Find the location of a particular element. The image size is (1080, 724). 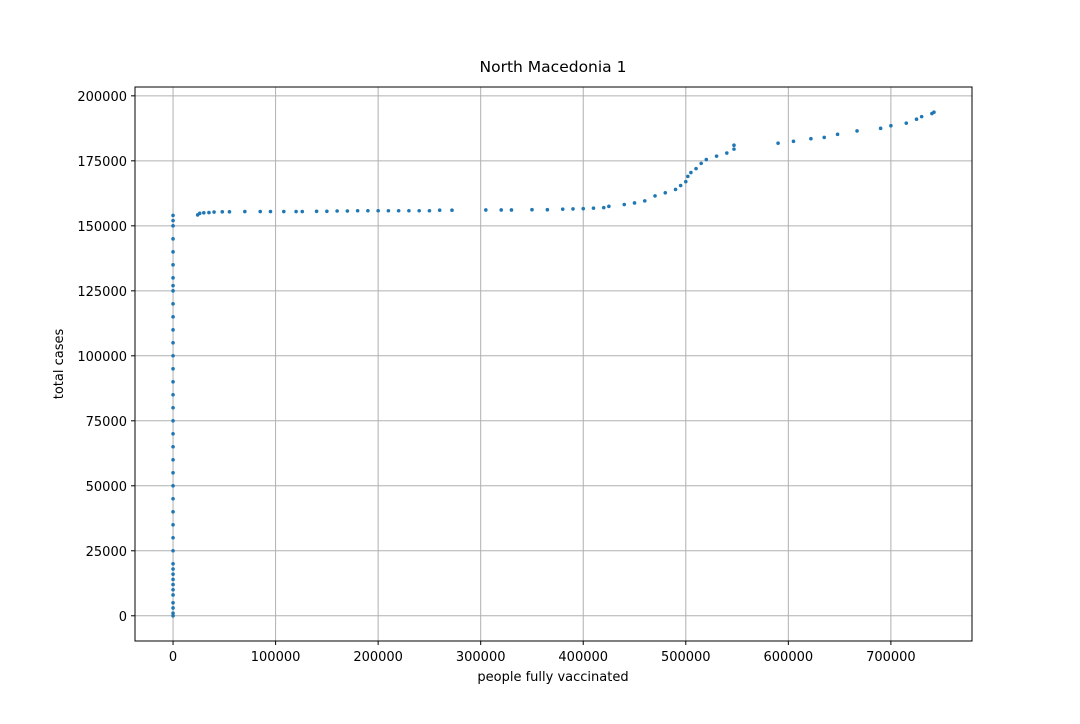

y-tick-label: 100000 is located at coordinates (102, 357).